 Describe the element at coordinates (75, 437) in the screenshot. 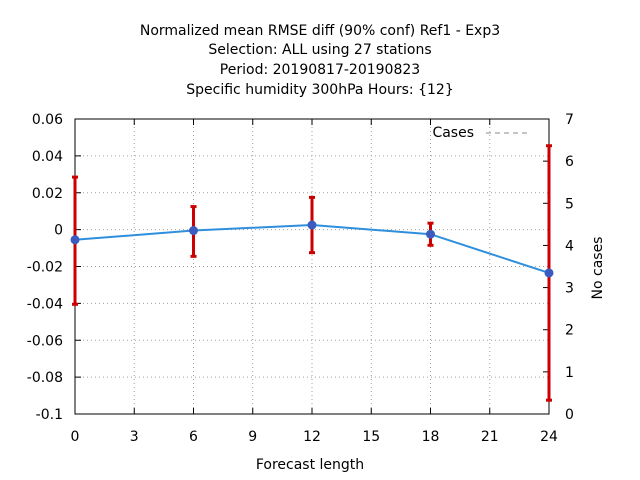

I see `x-tick-label: 0` at that location.